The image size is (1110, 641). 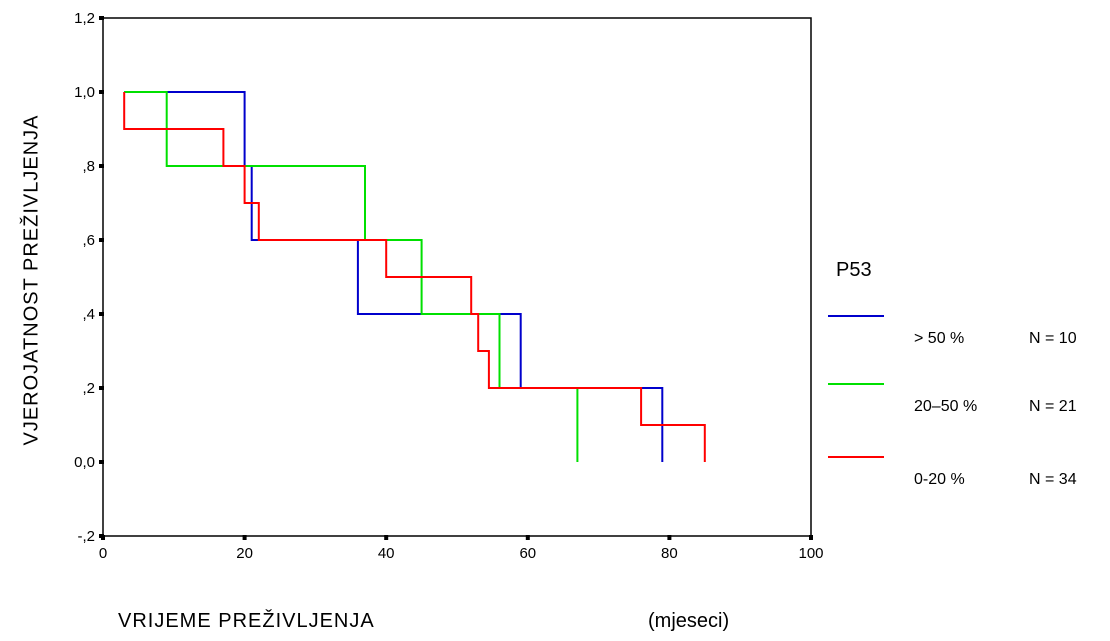 I want to click on legend-item-20-50: 20–50 % N = 21, so click(x=968, y=403).